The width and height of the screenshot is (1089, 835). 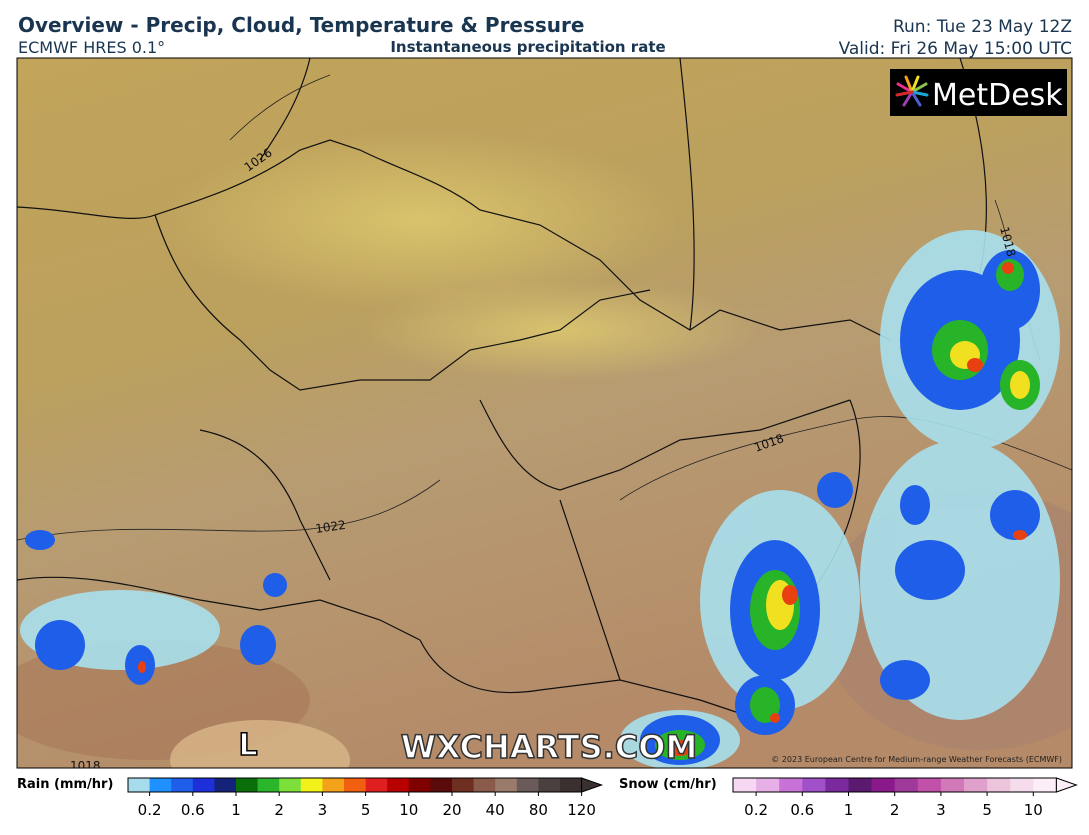 I want to click on watermark: WXCHARTS.COM, so click(x=549, y=747).